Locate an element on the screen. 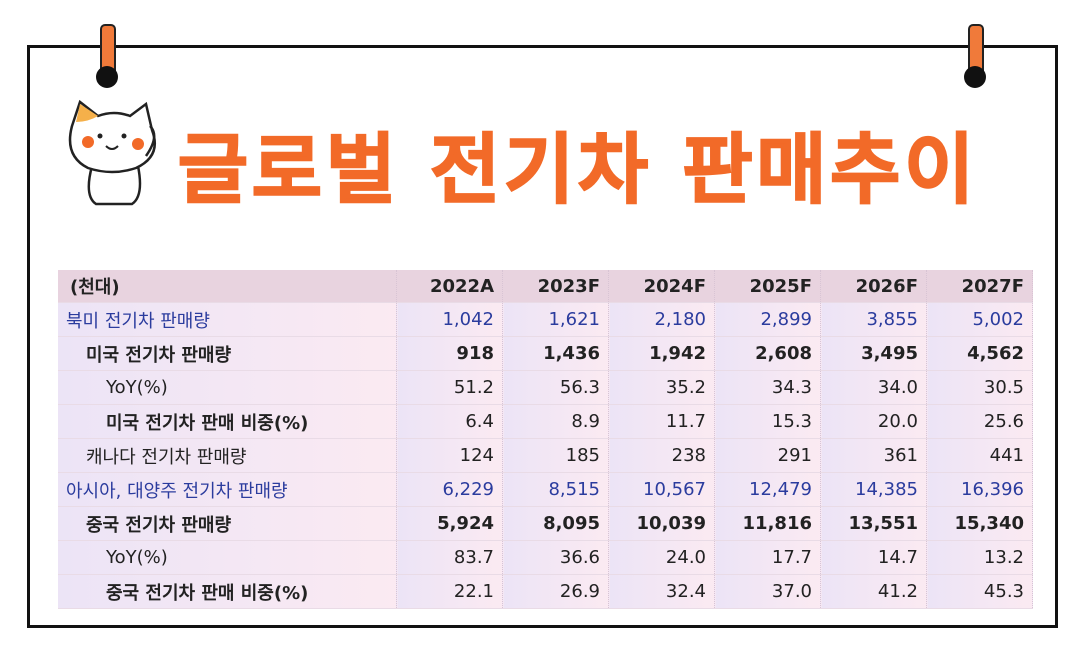 Image resolution: width=1080 pixels, height=656 pixels. cell: 11.7 is located at coordinates (661, 421).